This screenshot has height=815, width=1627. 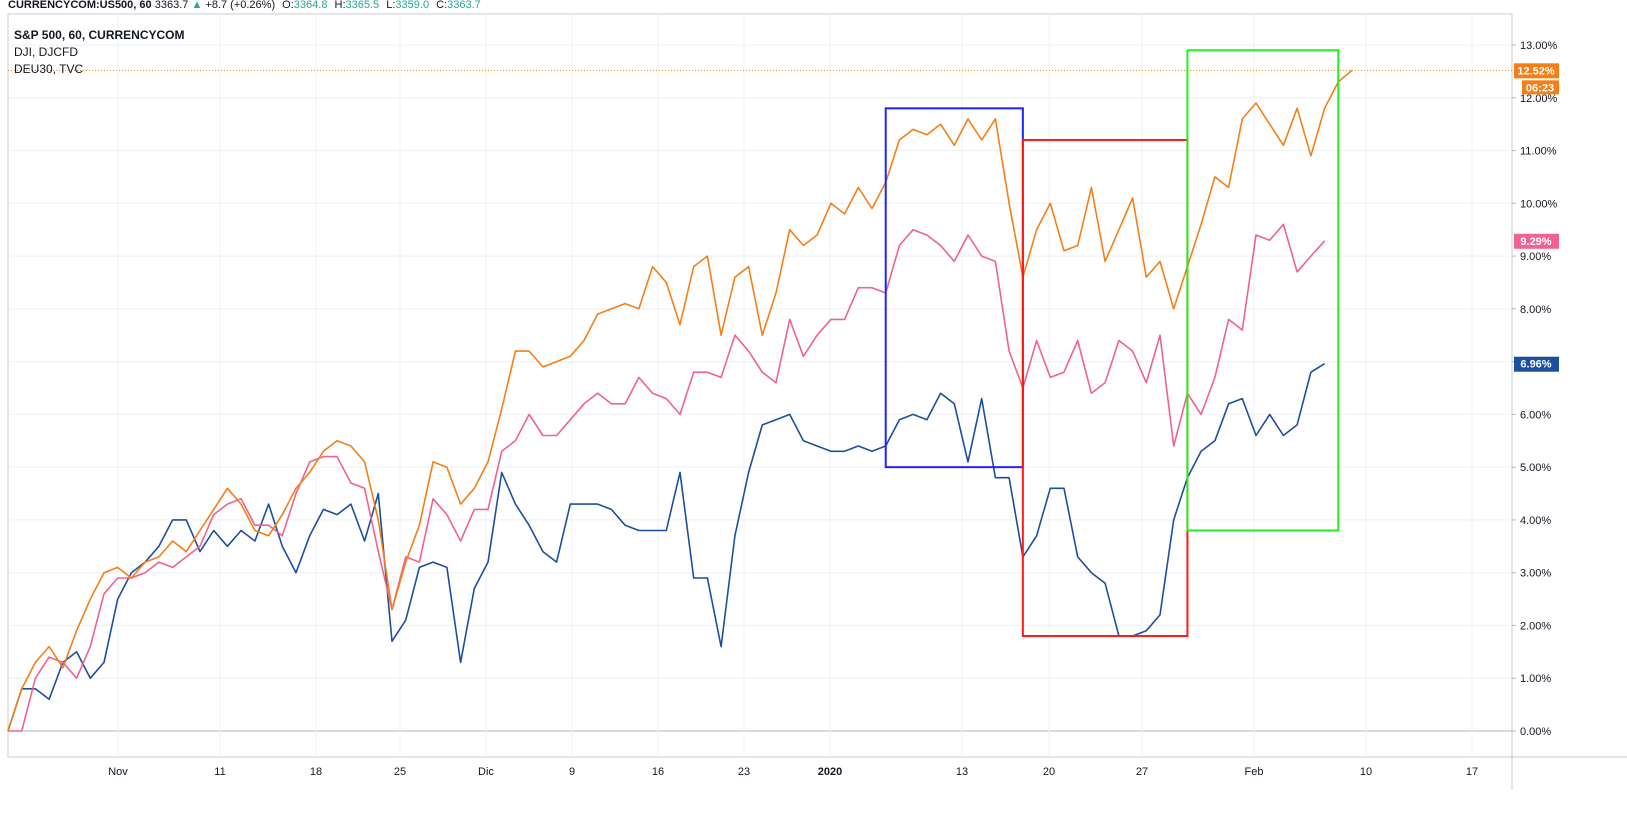 I want to click on y-tick-label: 9.00%, so click(x=1535, y=257).